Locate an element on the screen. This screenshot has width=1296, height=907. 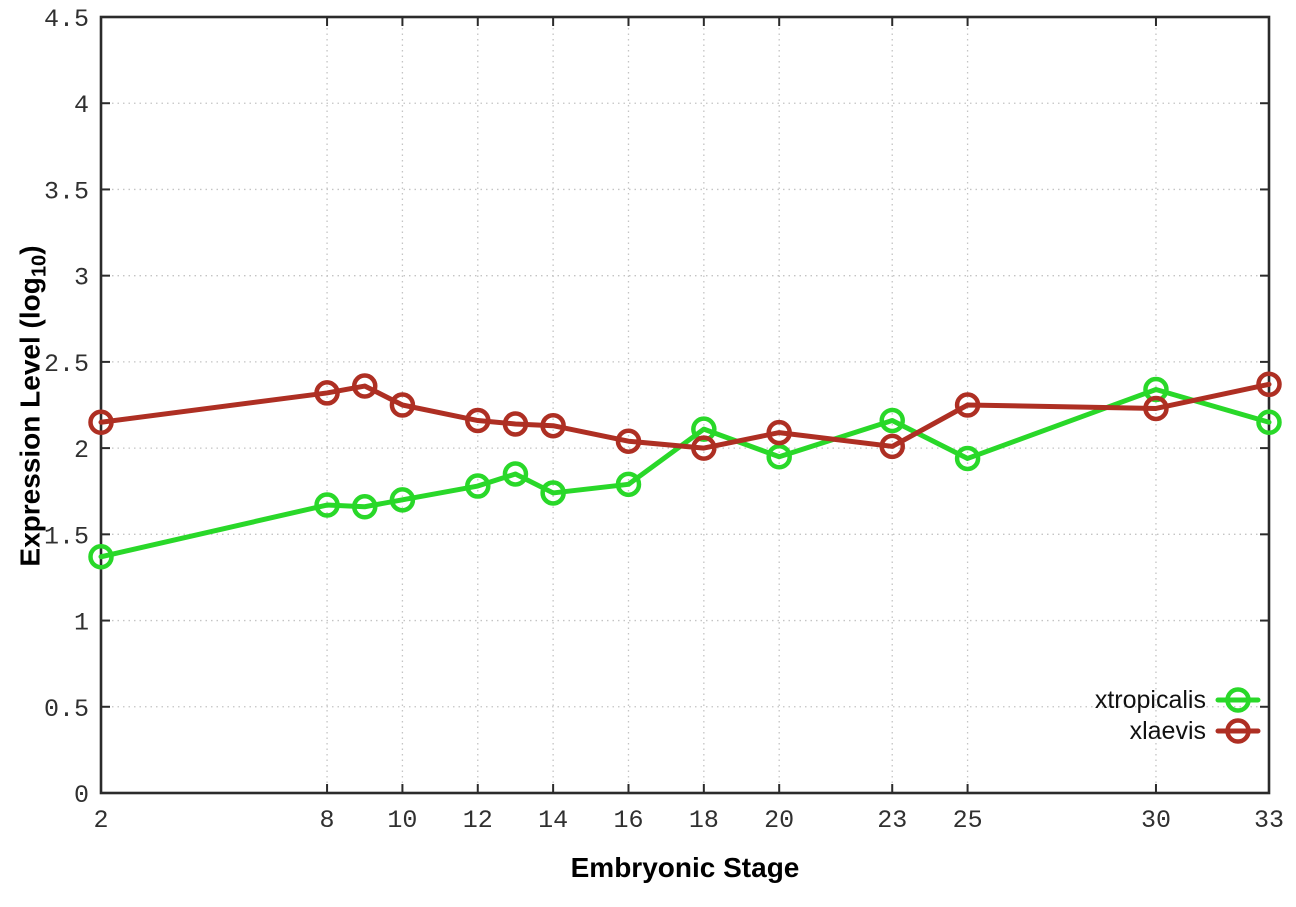
y-tick-label: 0 is located at coordinates (81, 795).